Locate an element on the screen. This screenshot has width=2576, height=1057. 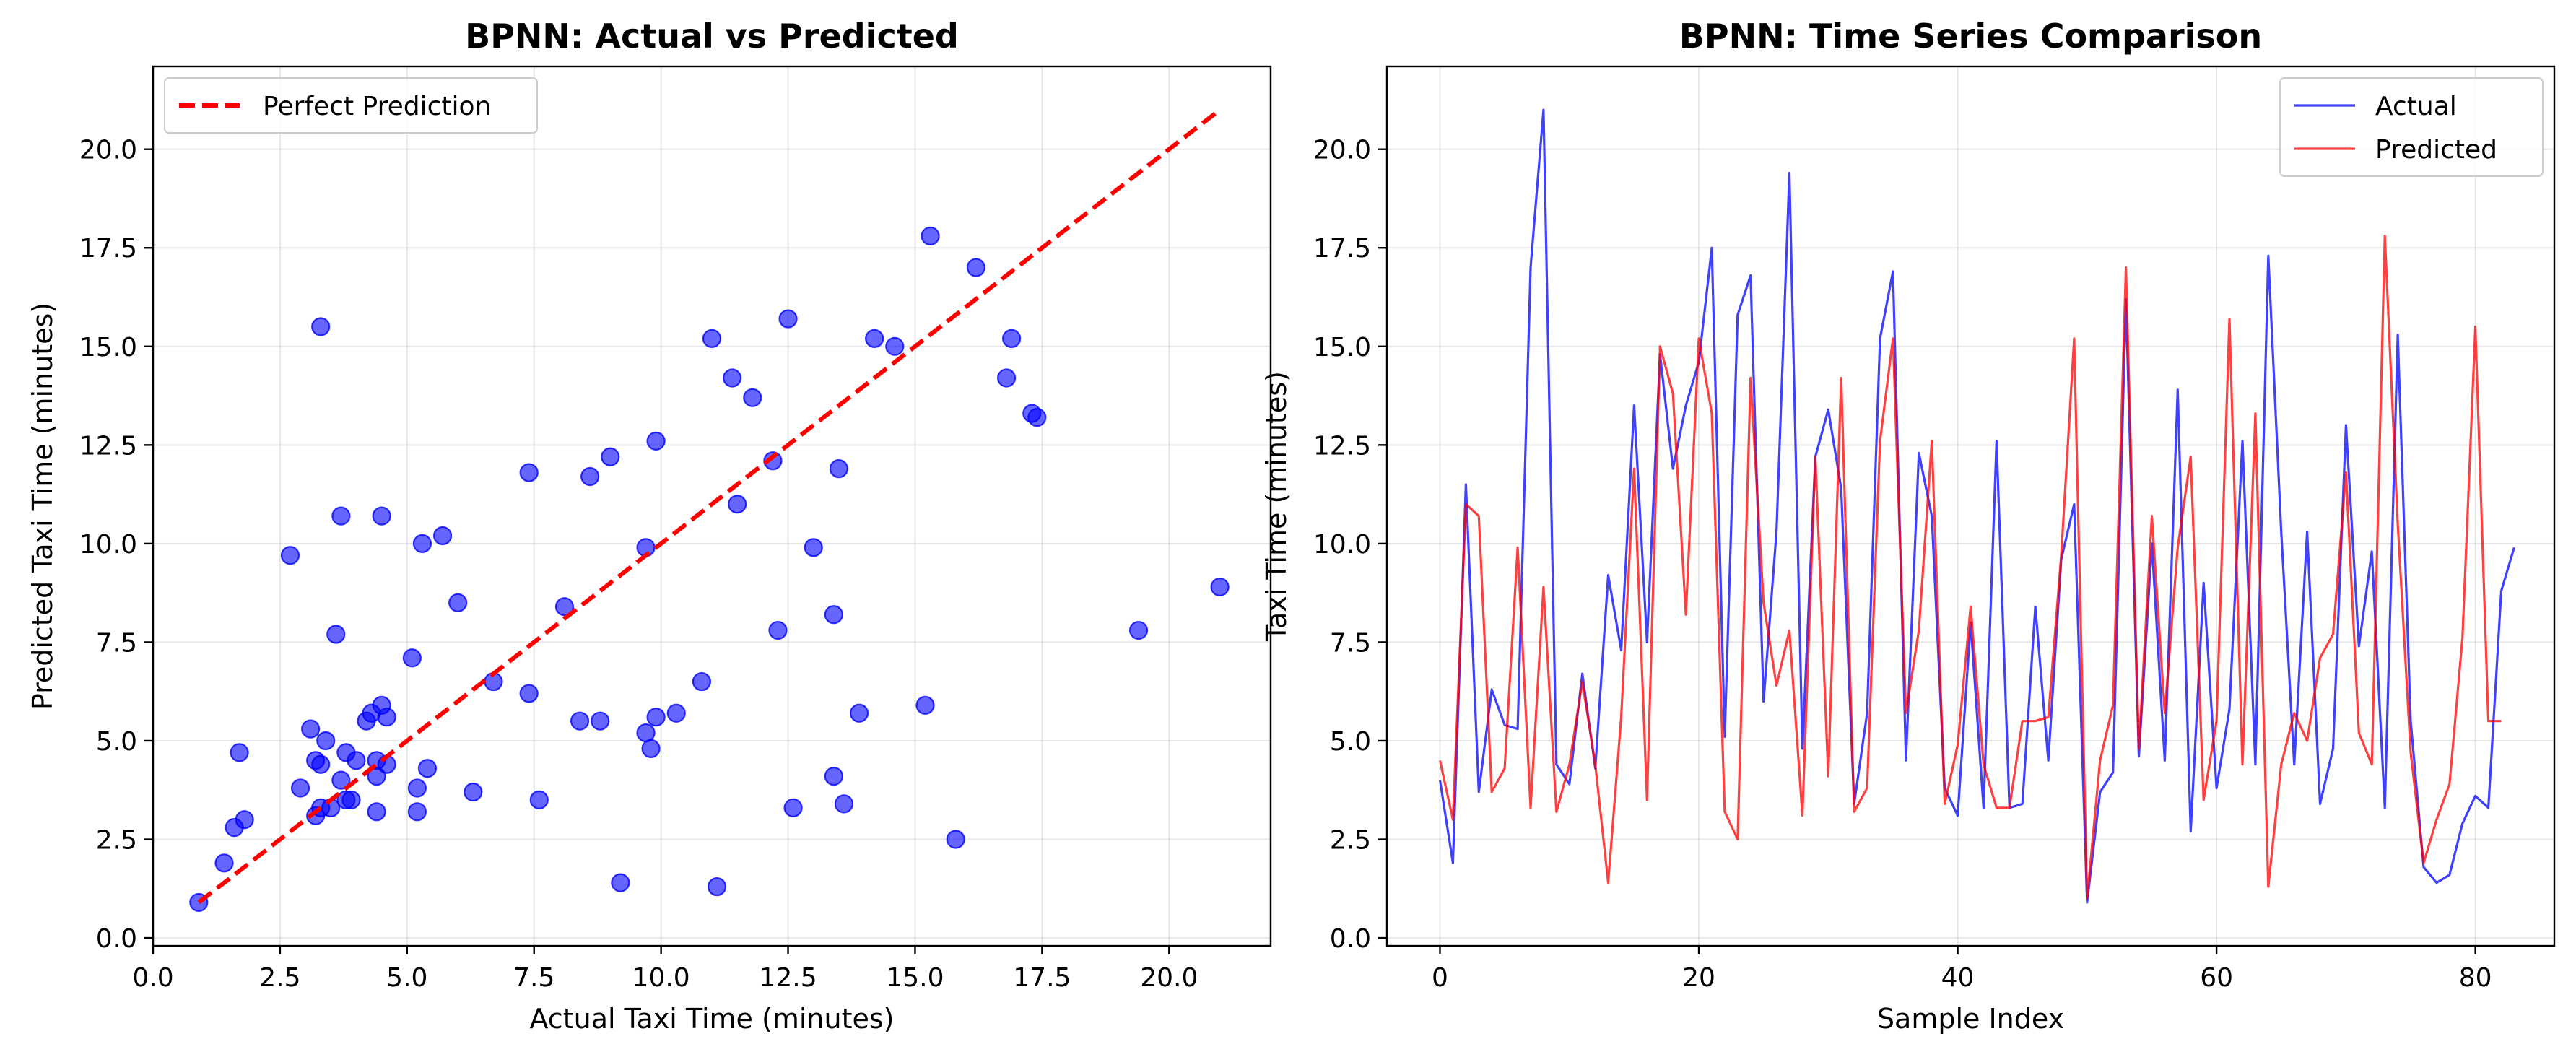
timeseries-x-axis-label: Sample Index is located at coordinates (1970, 1019).